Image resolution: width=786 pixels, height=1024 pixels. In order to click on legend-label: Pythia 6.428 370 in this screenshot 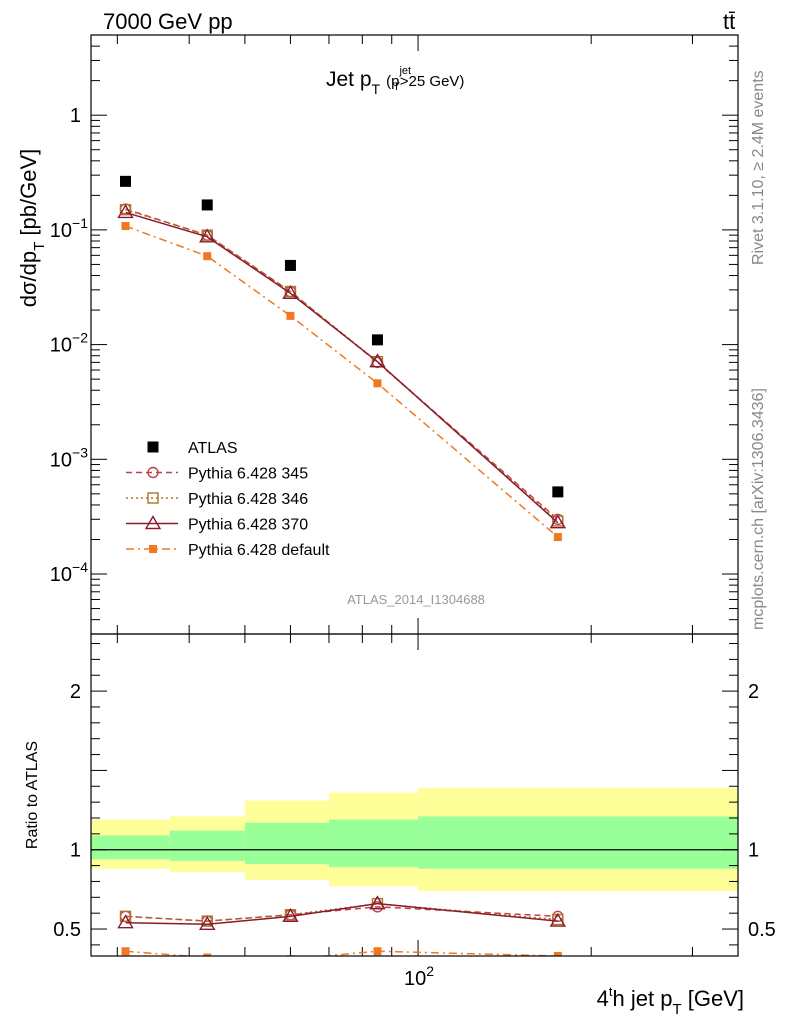, I will do `click(248, 525)`.